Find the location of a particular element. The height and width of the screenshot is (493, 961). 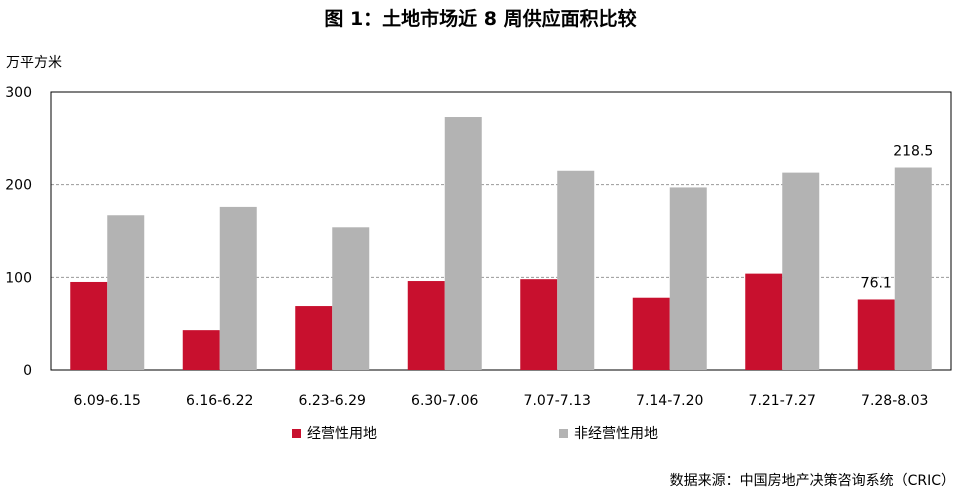

x-tick-label: 6.23-6.29 is located at coordinates (332, 401).